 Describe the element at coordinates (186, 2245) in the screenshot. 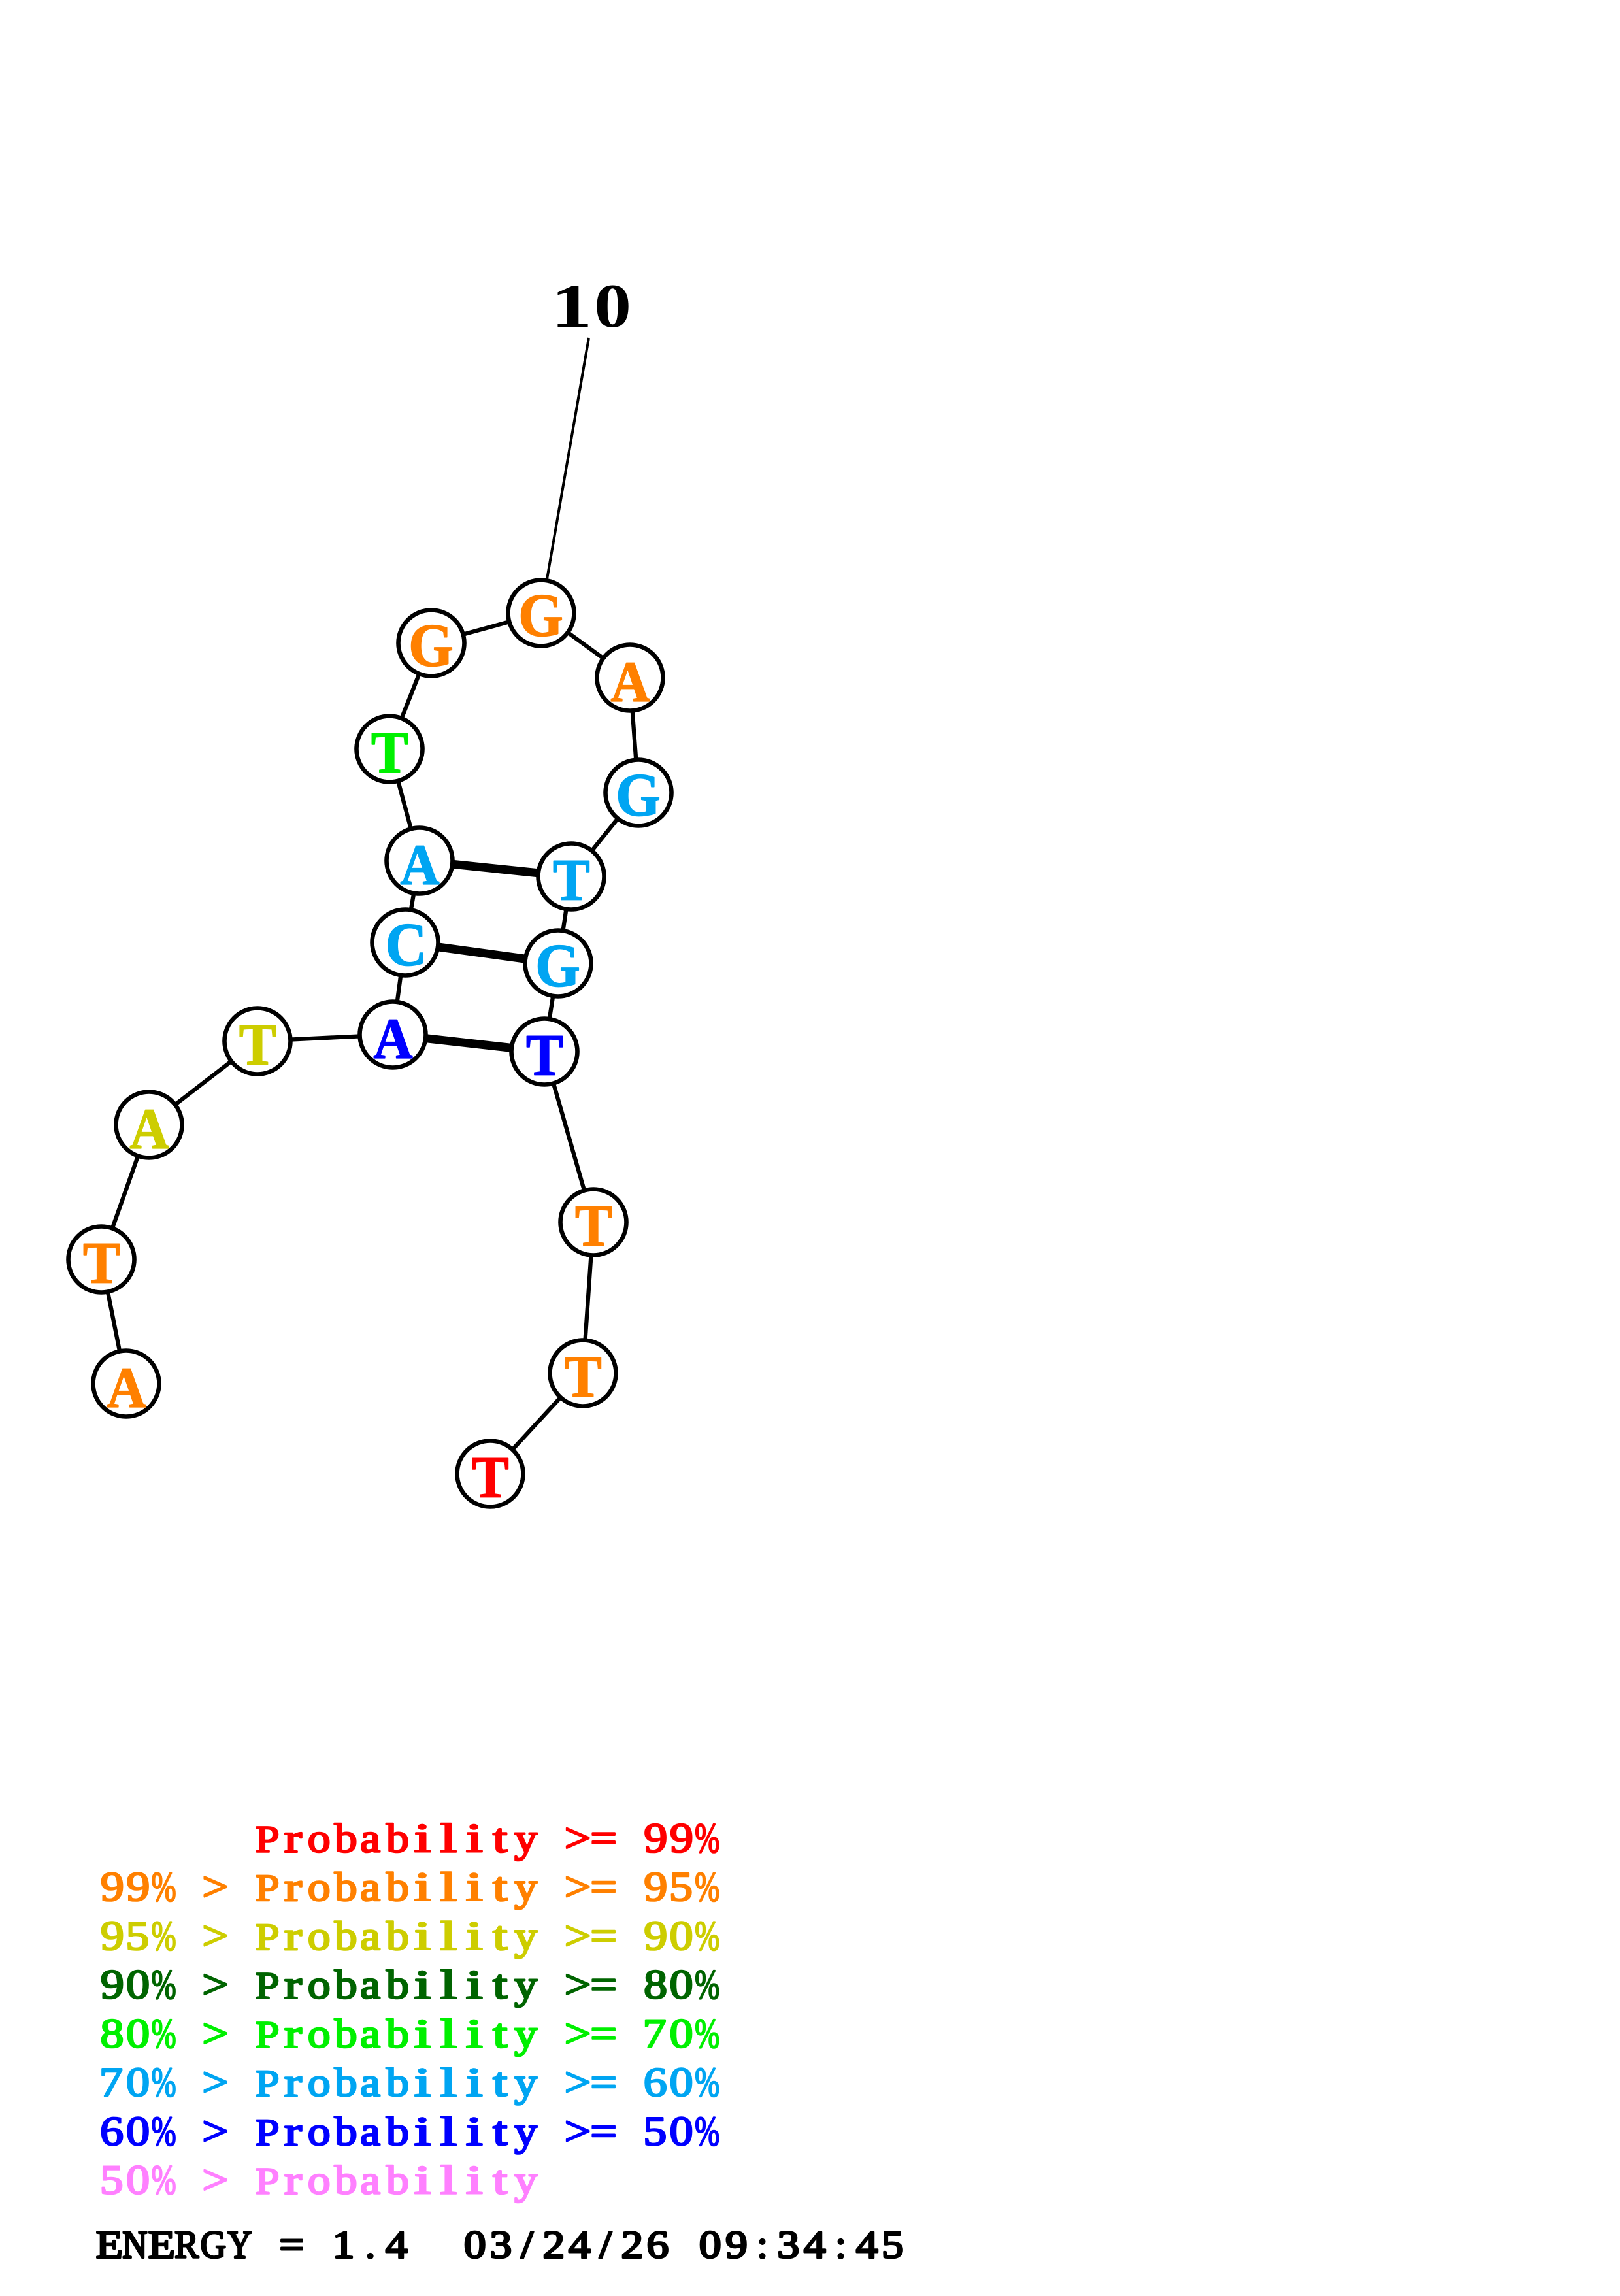

I see `svg-text: R` at that location.